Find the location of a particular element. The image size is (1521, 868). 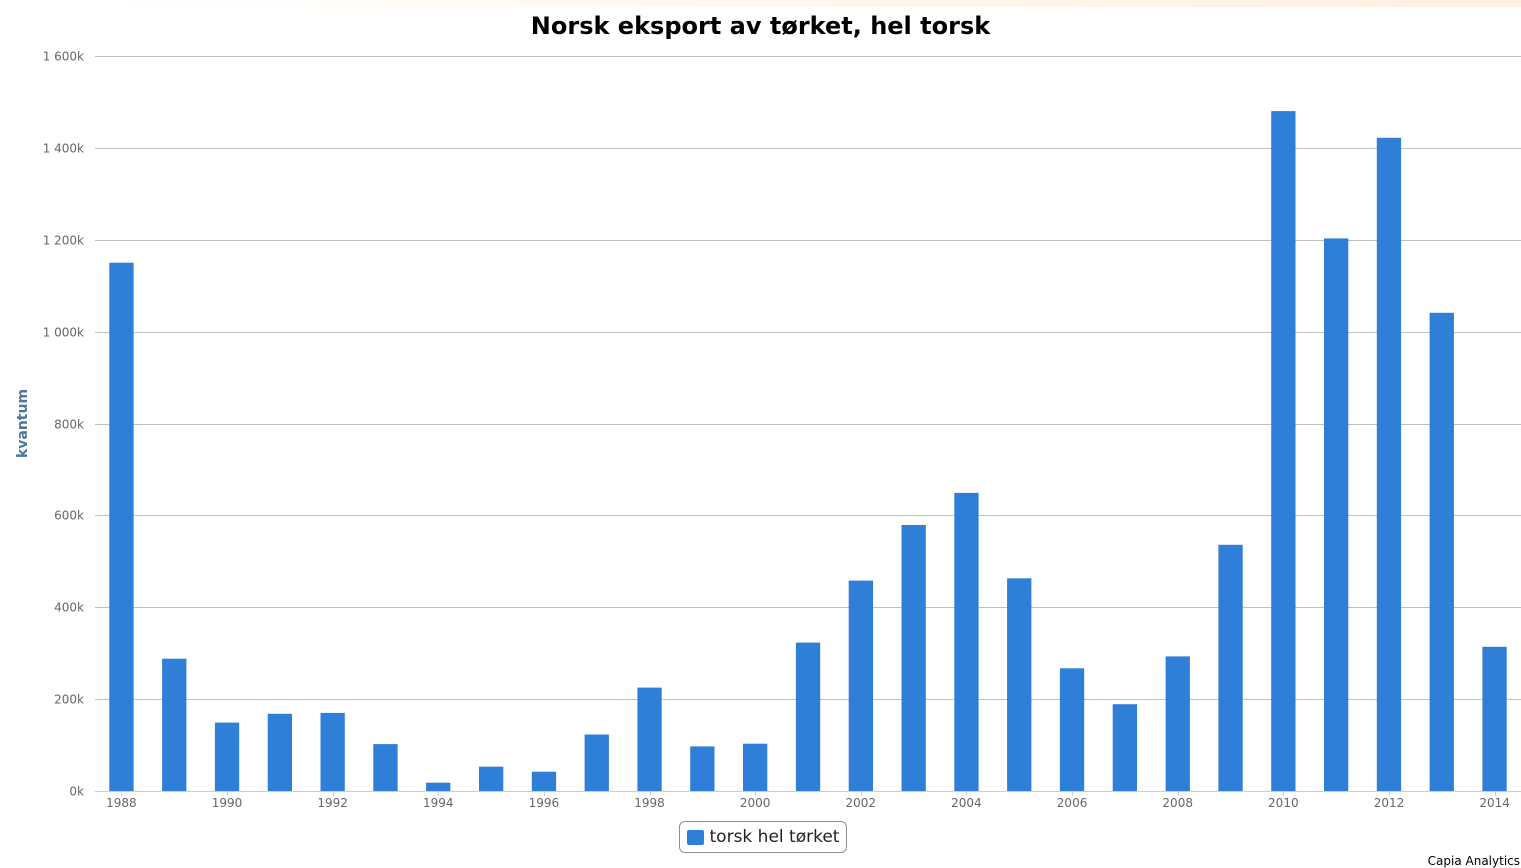

x-tick-label: 2010 is located at coordinates (1283, 803).